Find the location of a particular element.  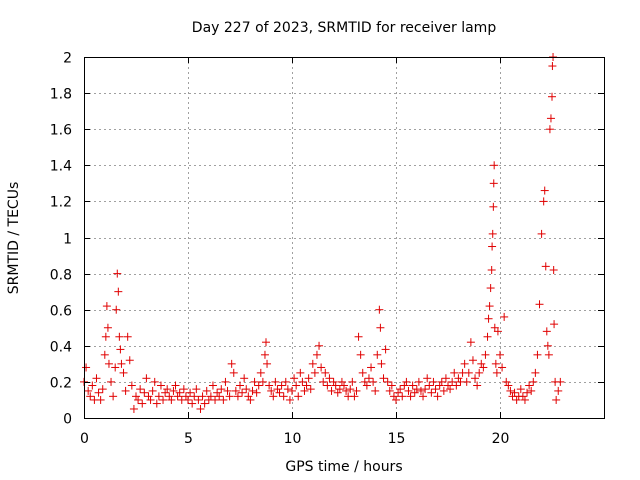

y-tick-label: 1.4 is located at coordinates (61, 167).